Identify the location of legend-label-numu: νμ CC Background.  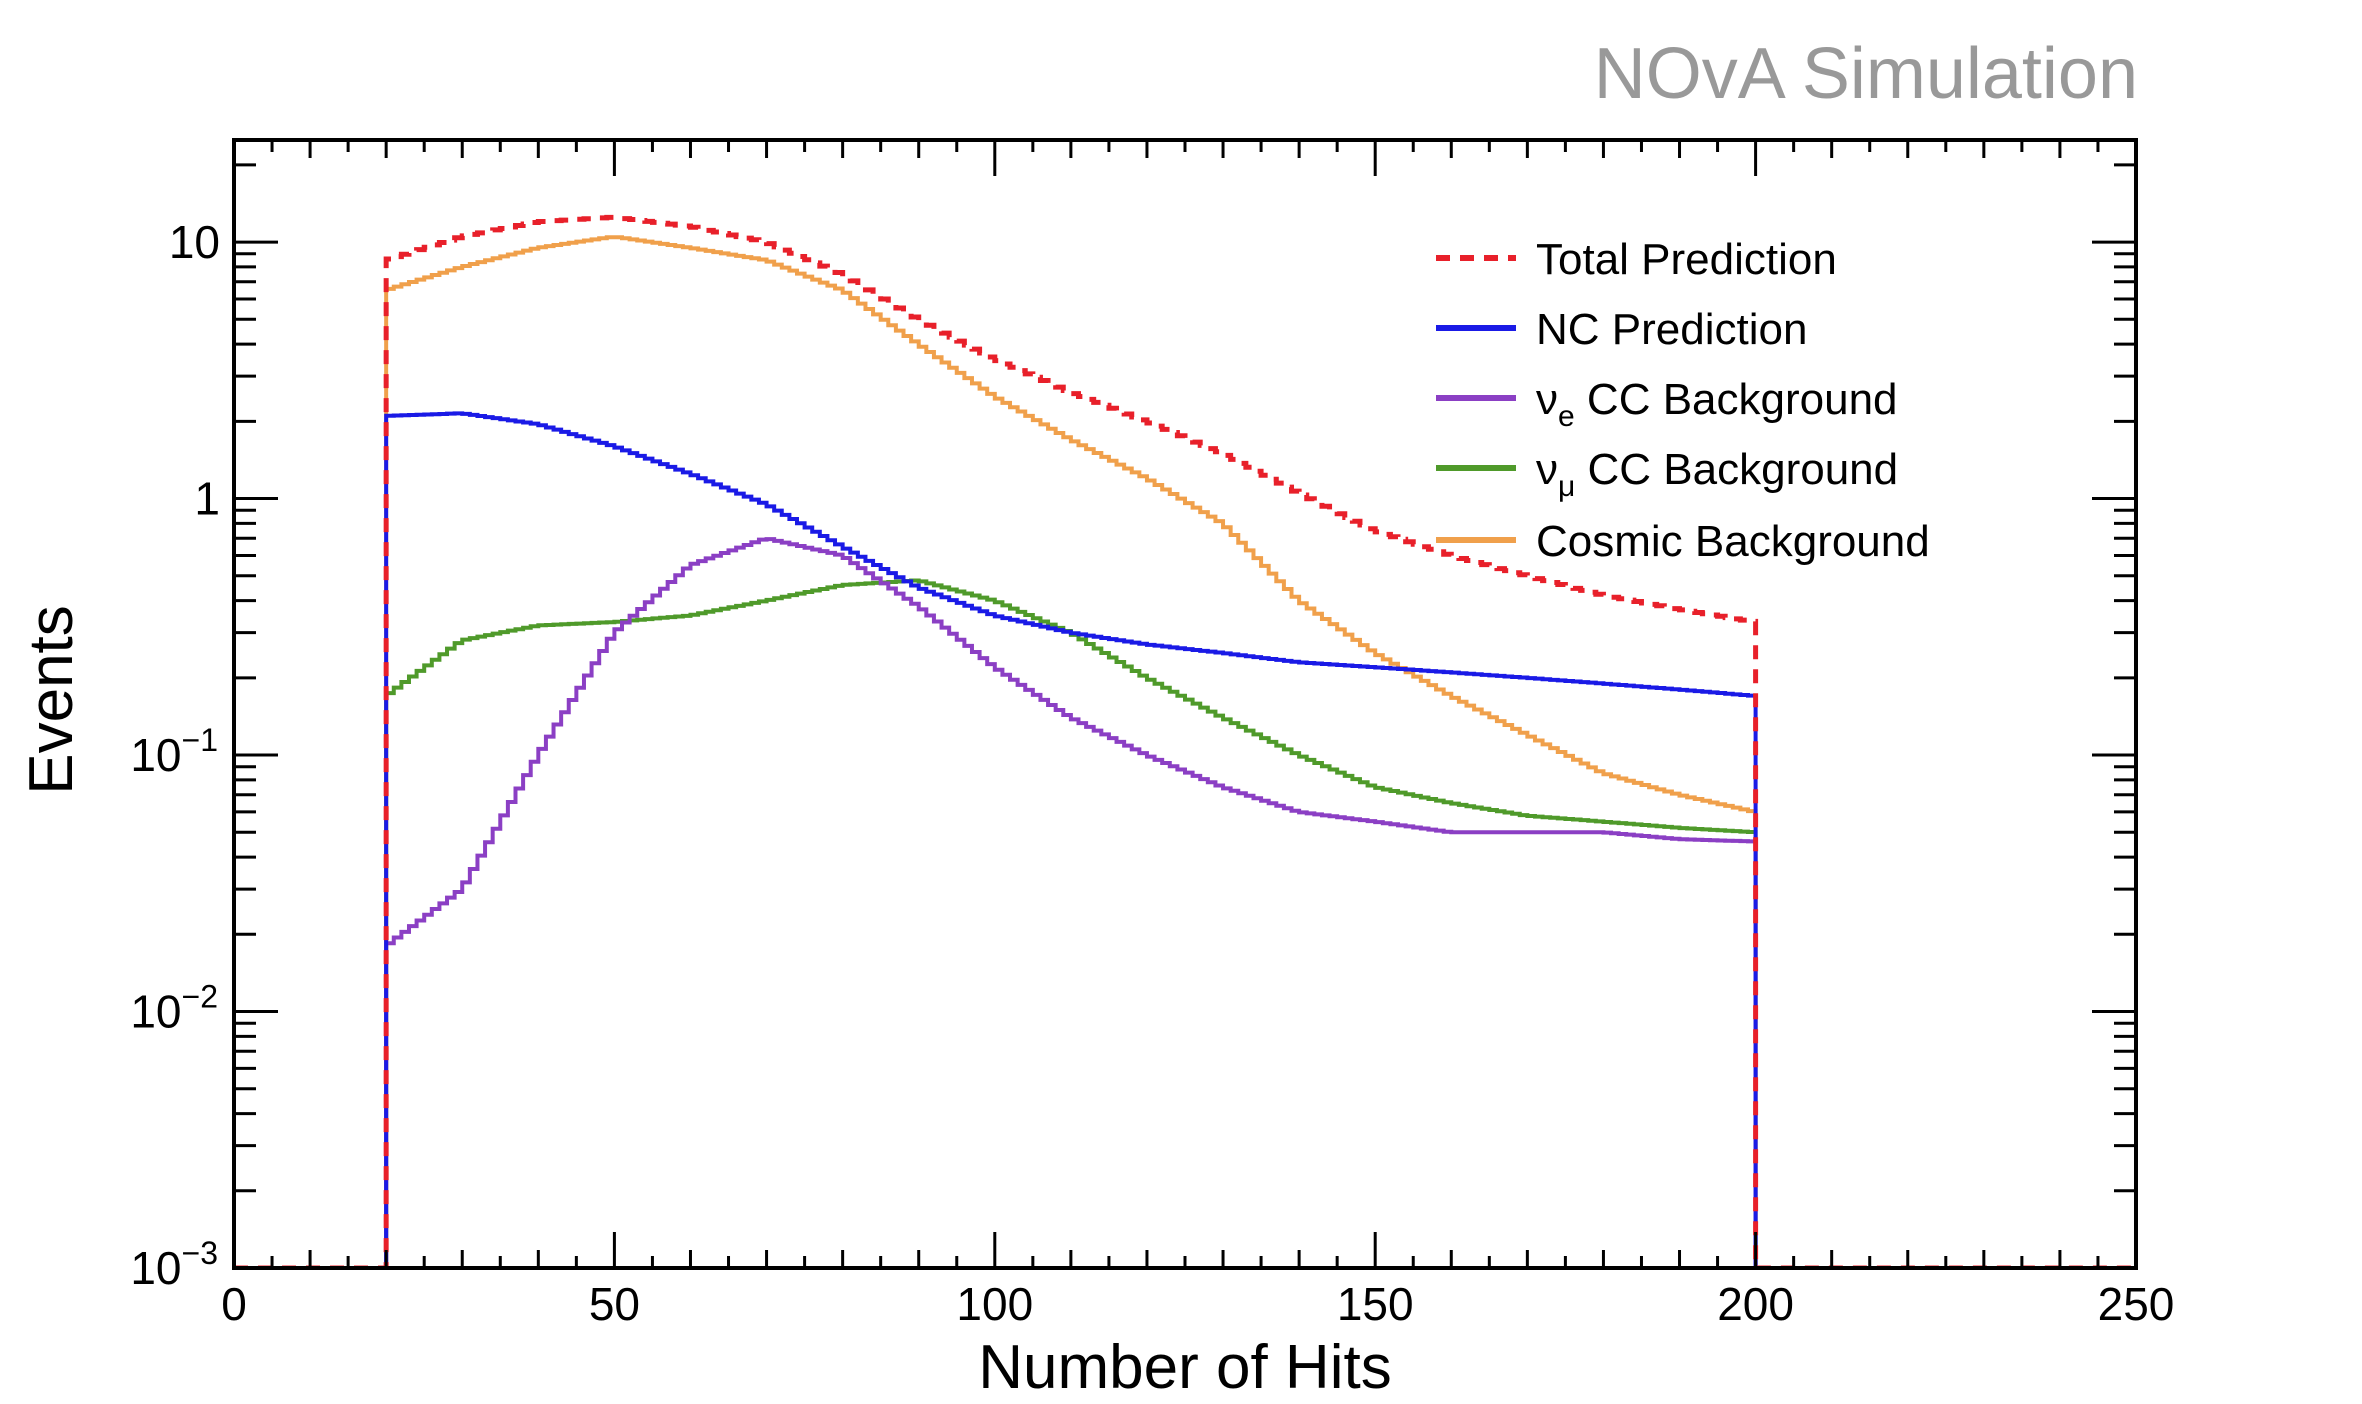
(1717, 474).